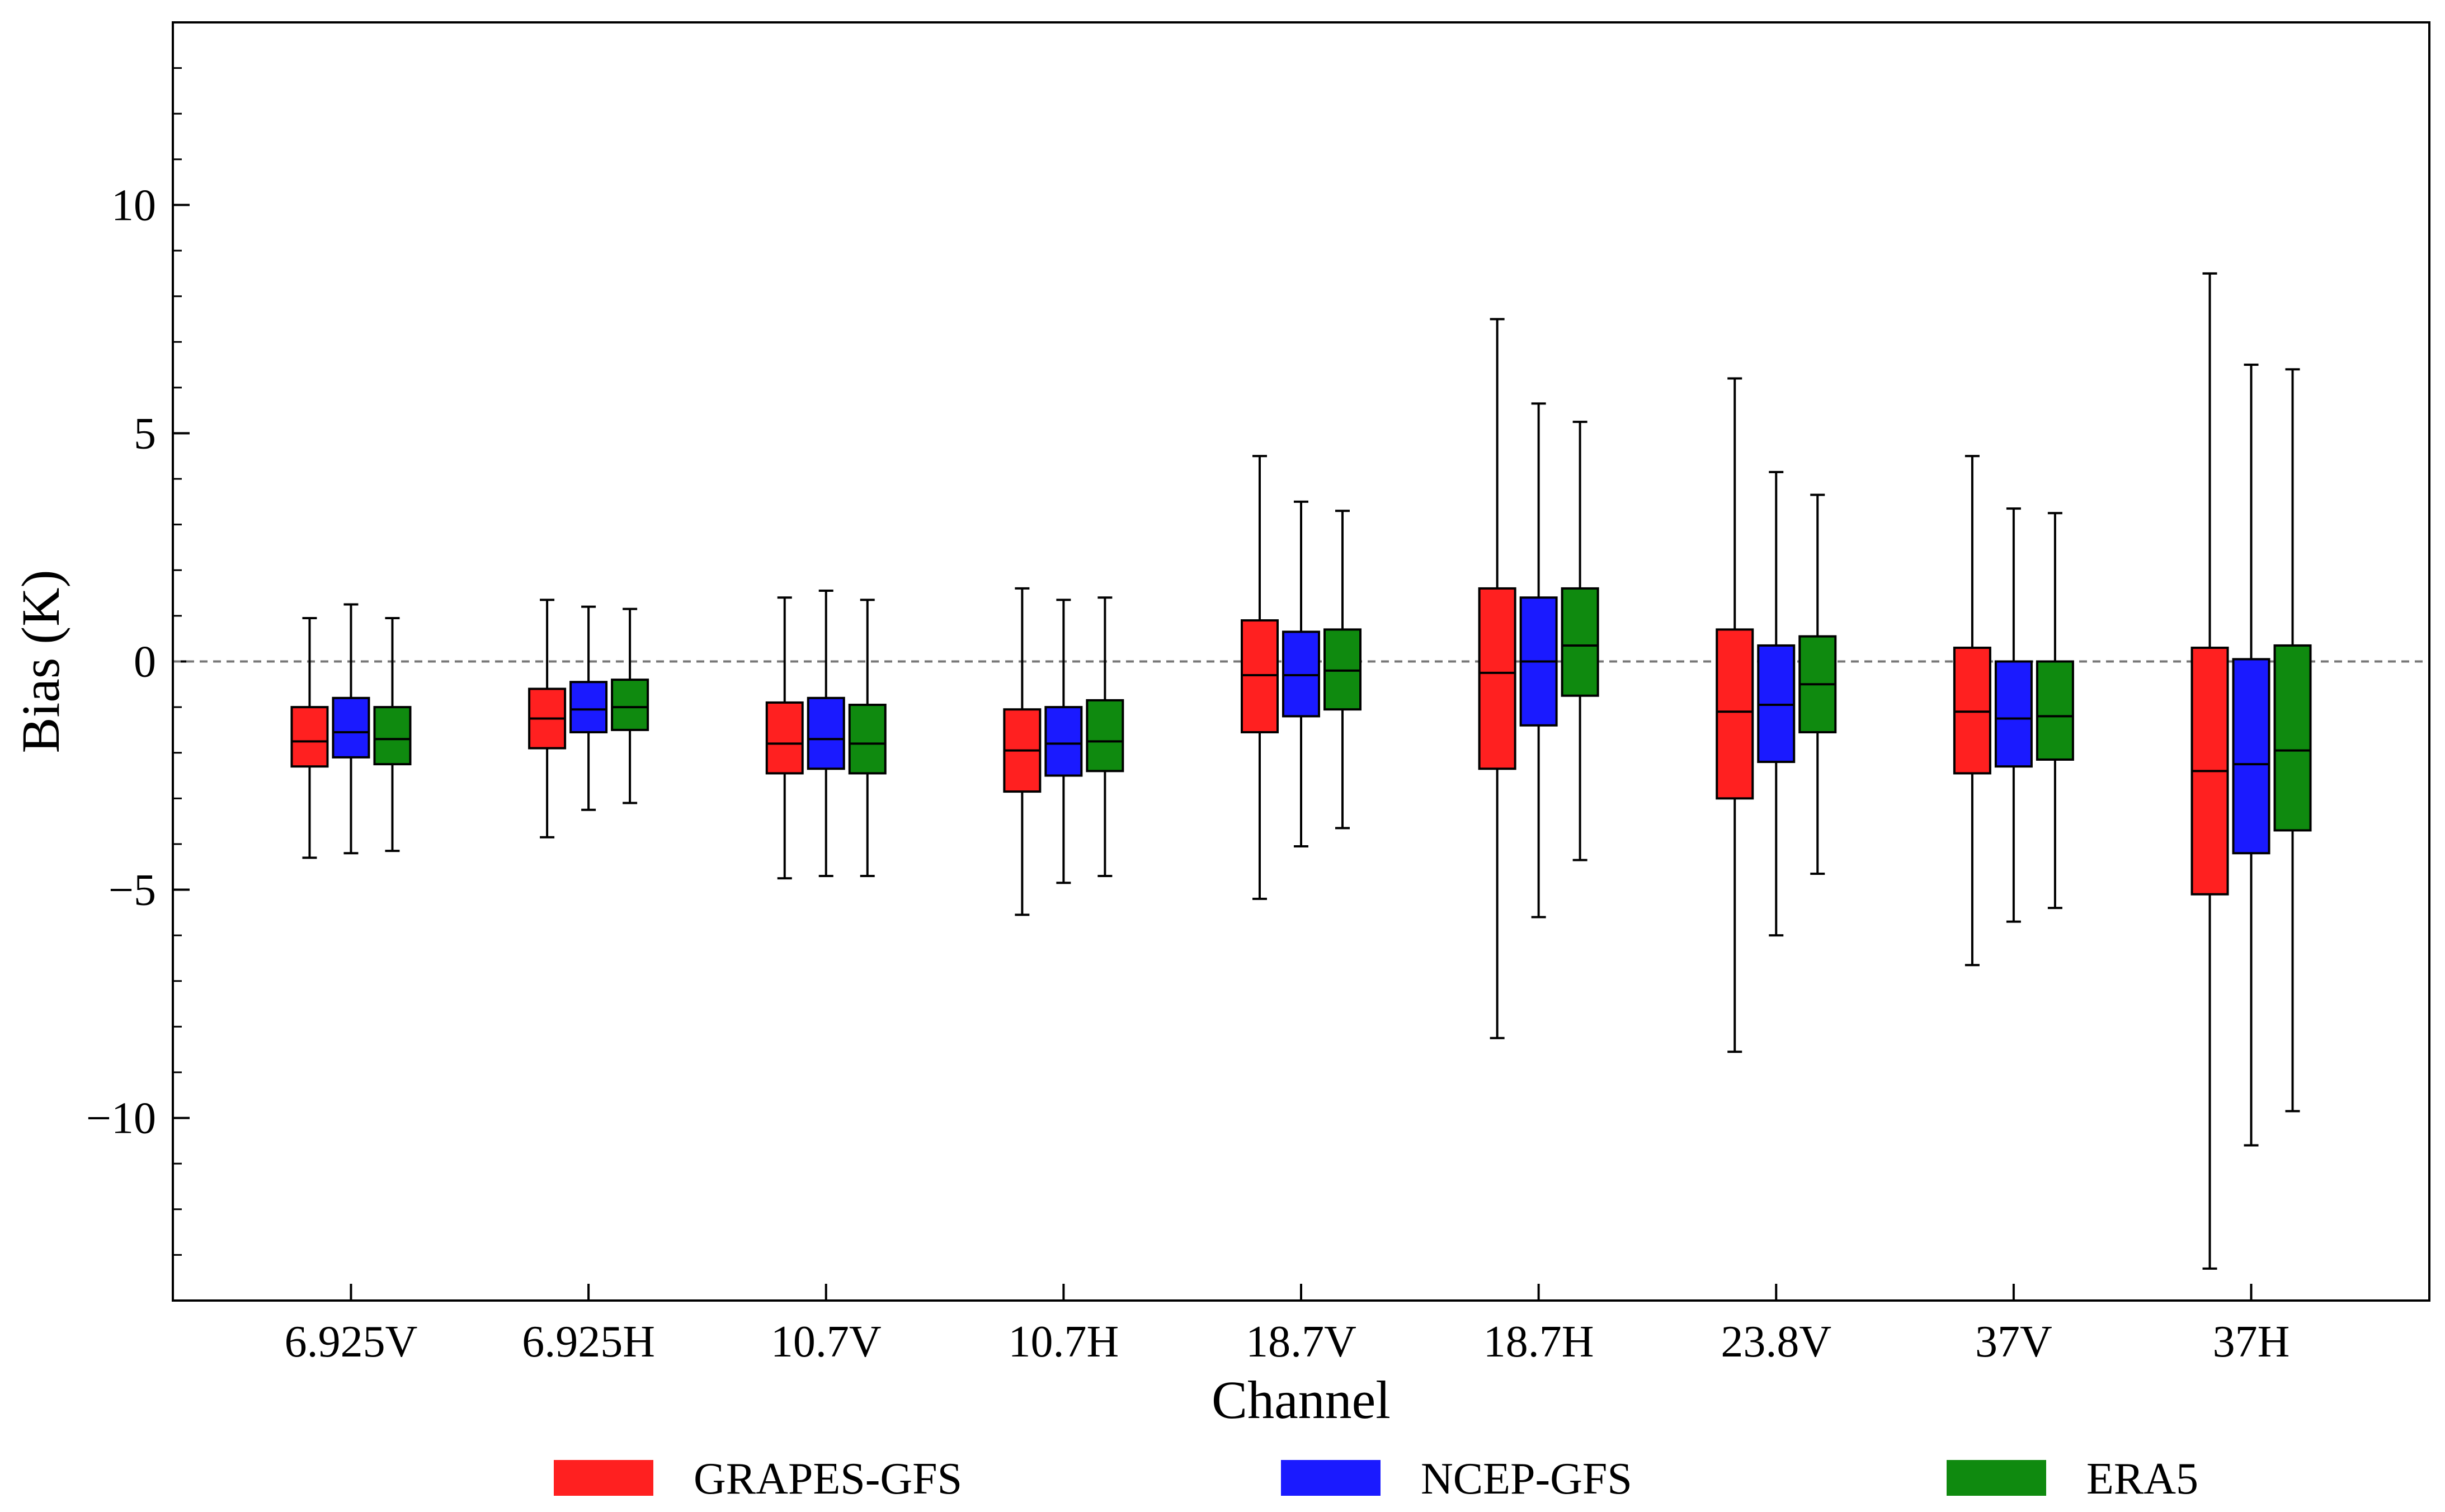 The width and height of the screenshot is (2445, 1512). Describe the element at coordinates (2072, 1479) in the screenshot. I see `legend-entry-ERA5: ERA5` at that location.